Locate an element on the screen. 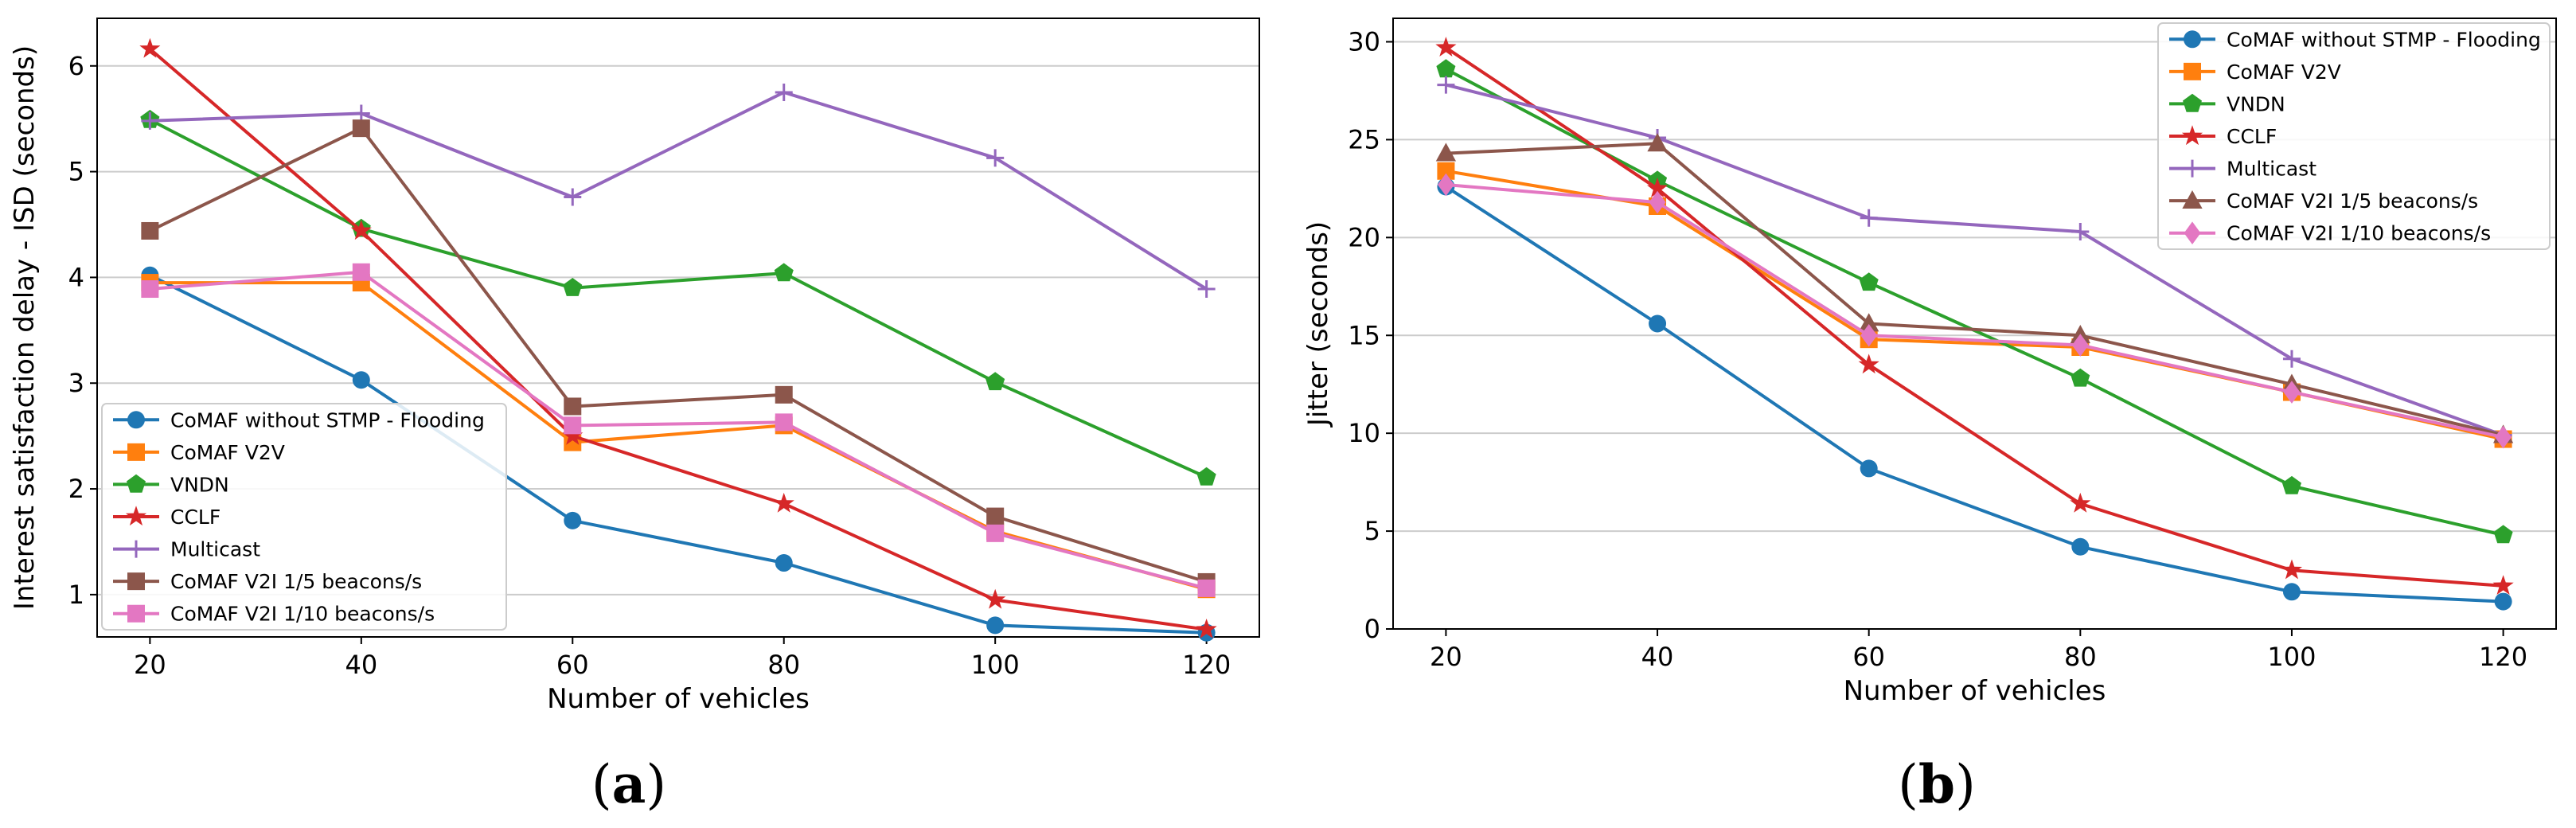 Image resolution: width=2576 pixels, height=828 pixels. y-tick-label: 10 is located at coordinates (1364, 433).